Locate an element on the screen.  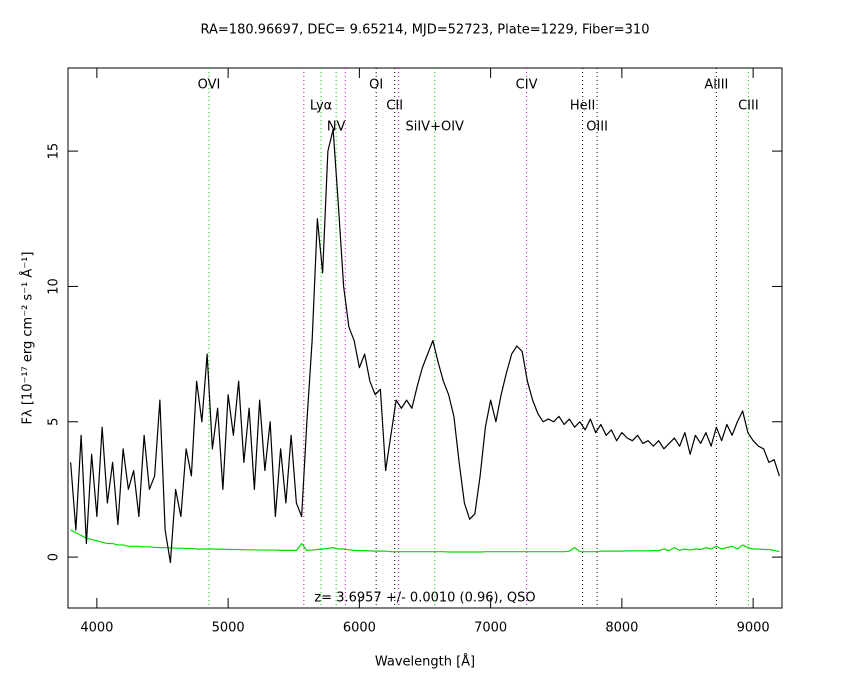
line-marker-label: OVI is located at coordinates (209, 85).